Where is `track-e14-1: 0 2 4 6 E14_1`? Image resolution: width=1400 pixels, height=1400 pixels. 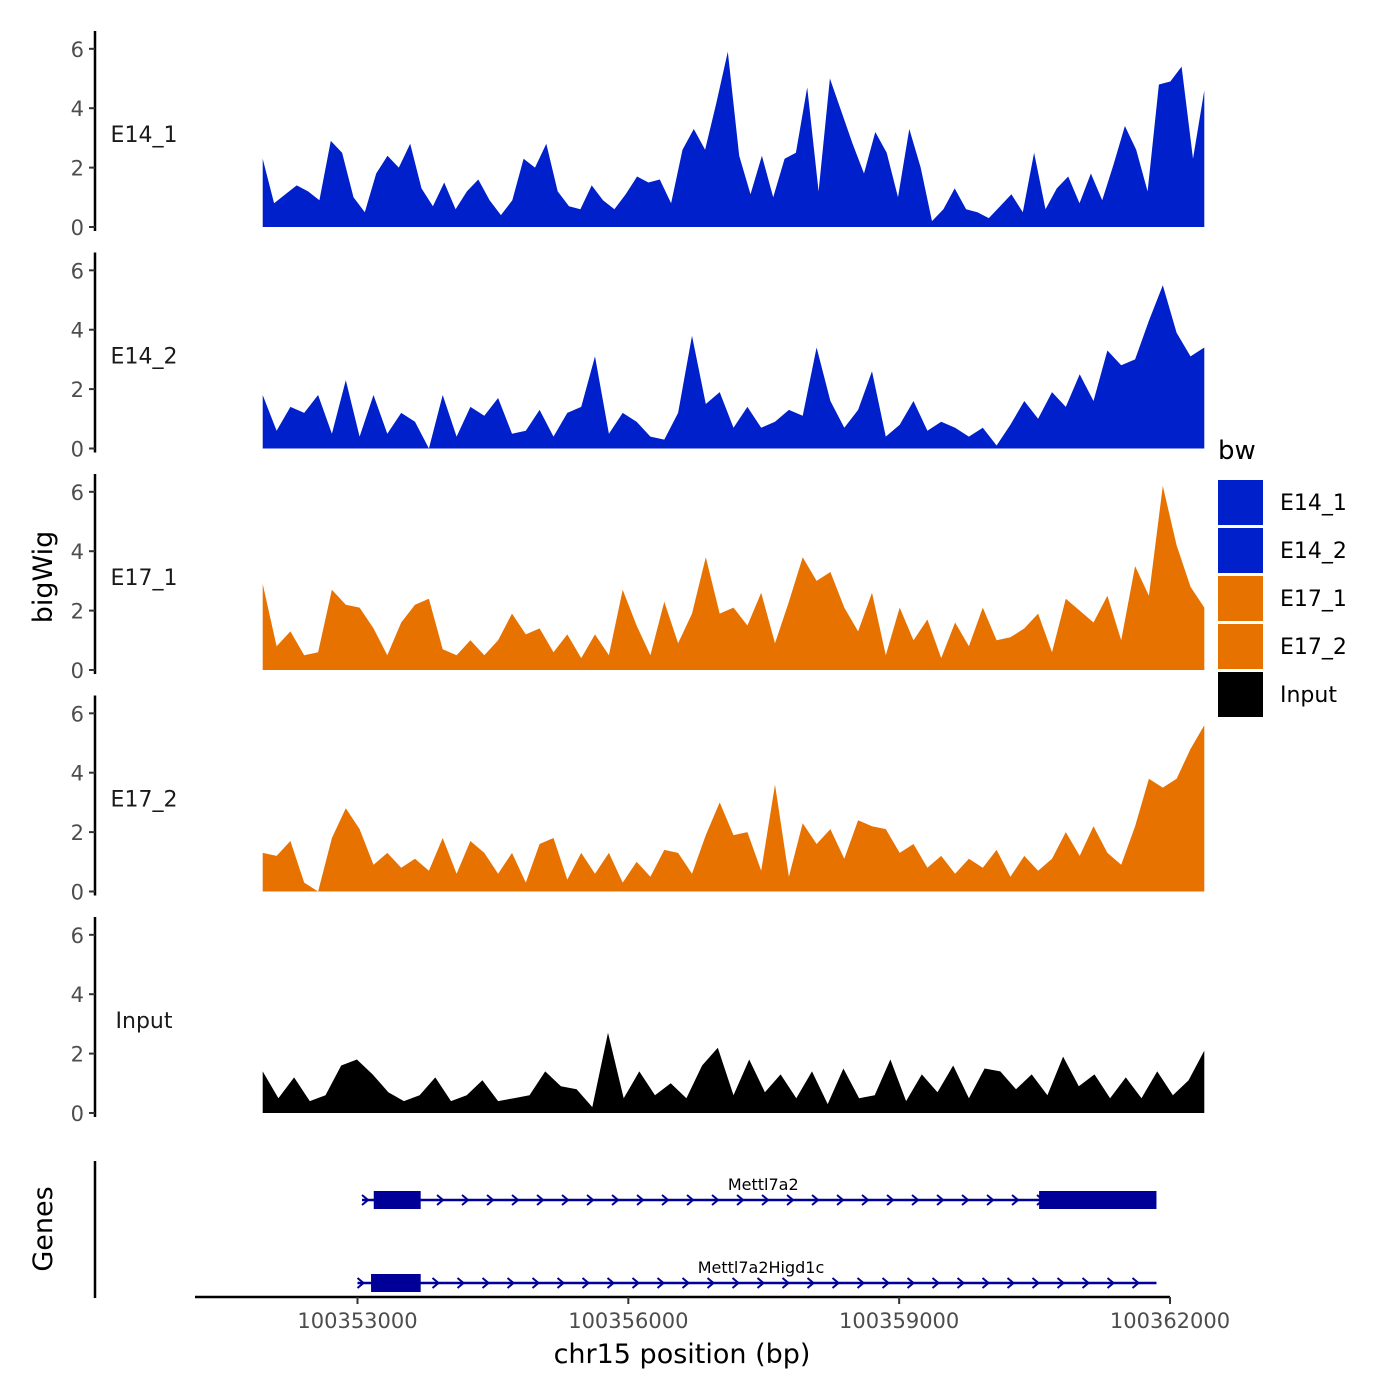 track-e14-1: 0 2 4 6 E14_1 is located at coordinates (638, 135).